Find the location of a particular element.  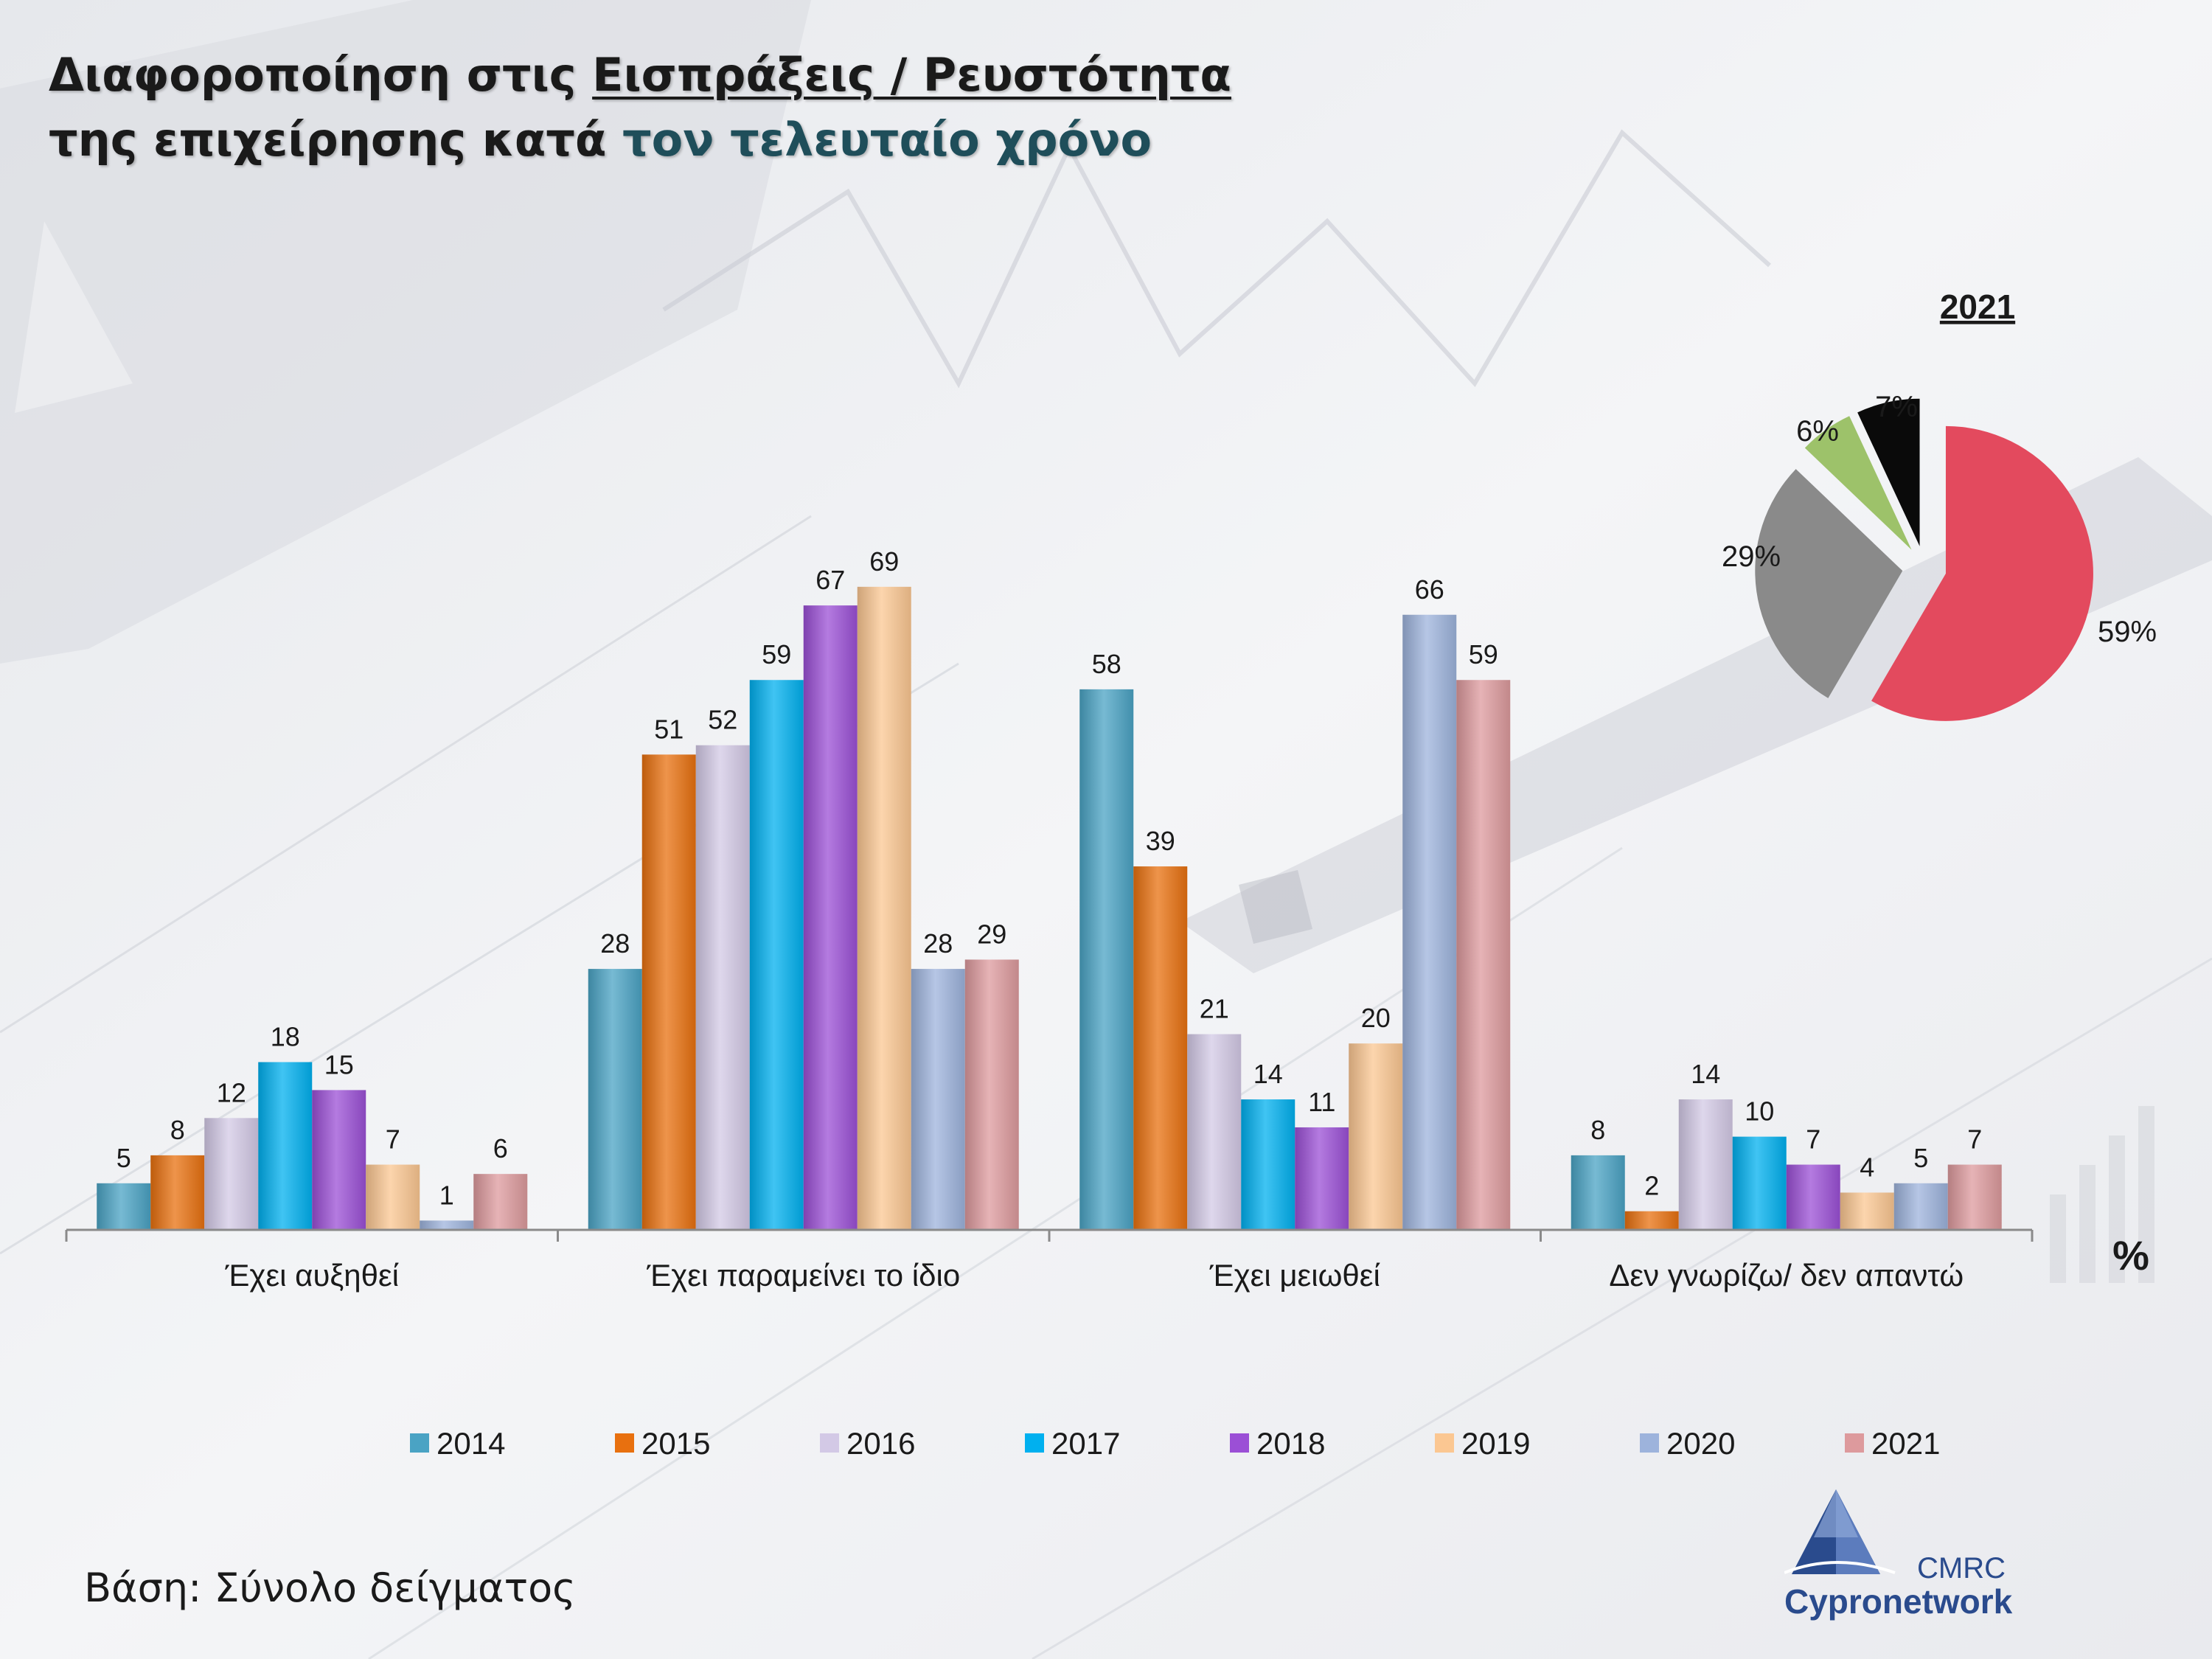

data-label: 15 is located at coordinates (339, 1064).